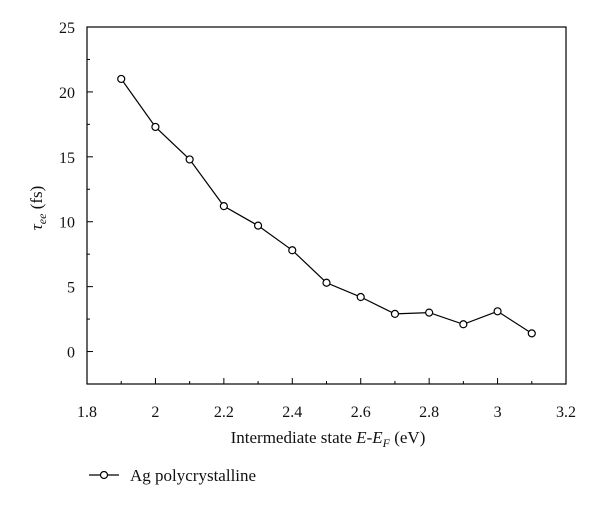 The image size is (600, 509). Describe the element at coordinates (71, 353) in the screenshot. I see `y-tick-label: 0` at that location.